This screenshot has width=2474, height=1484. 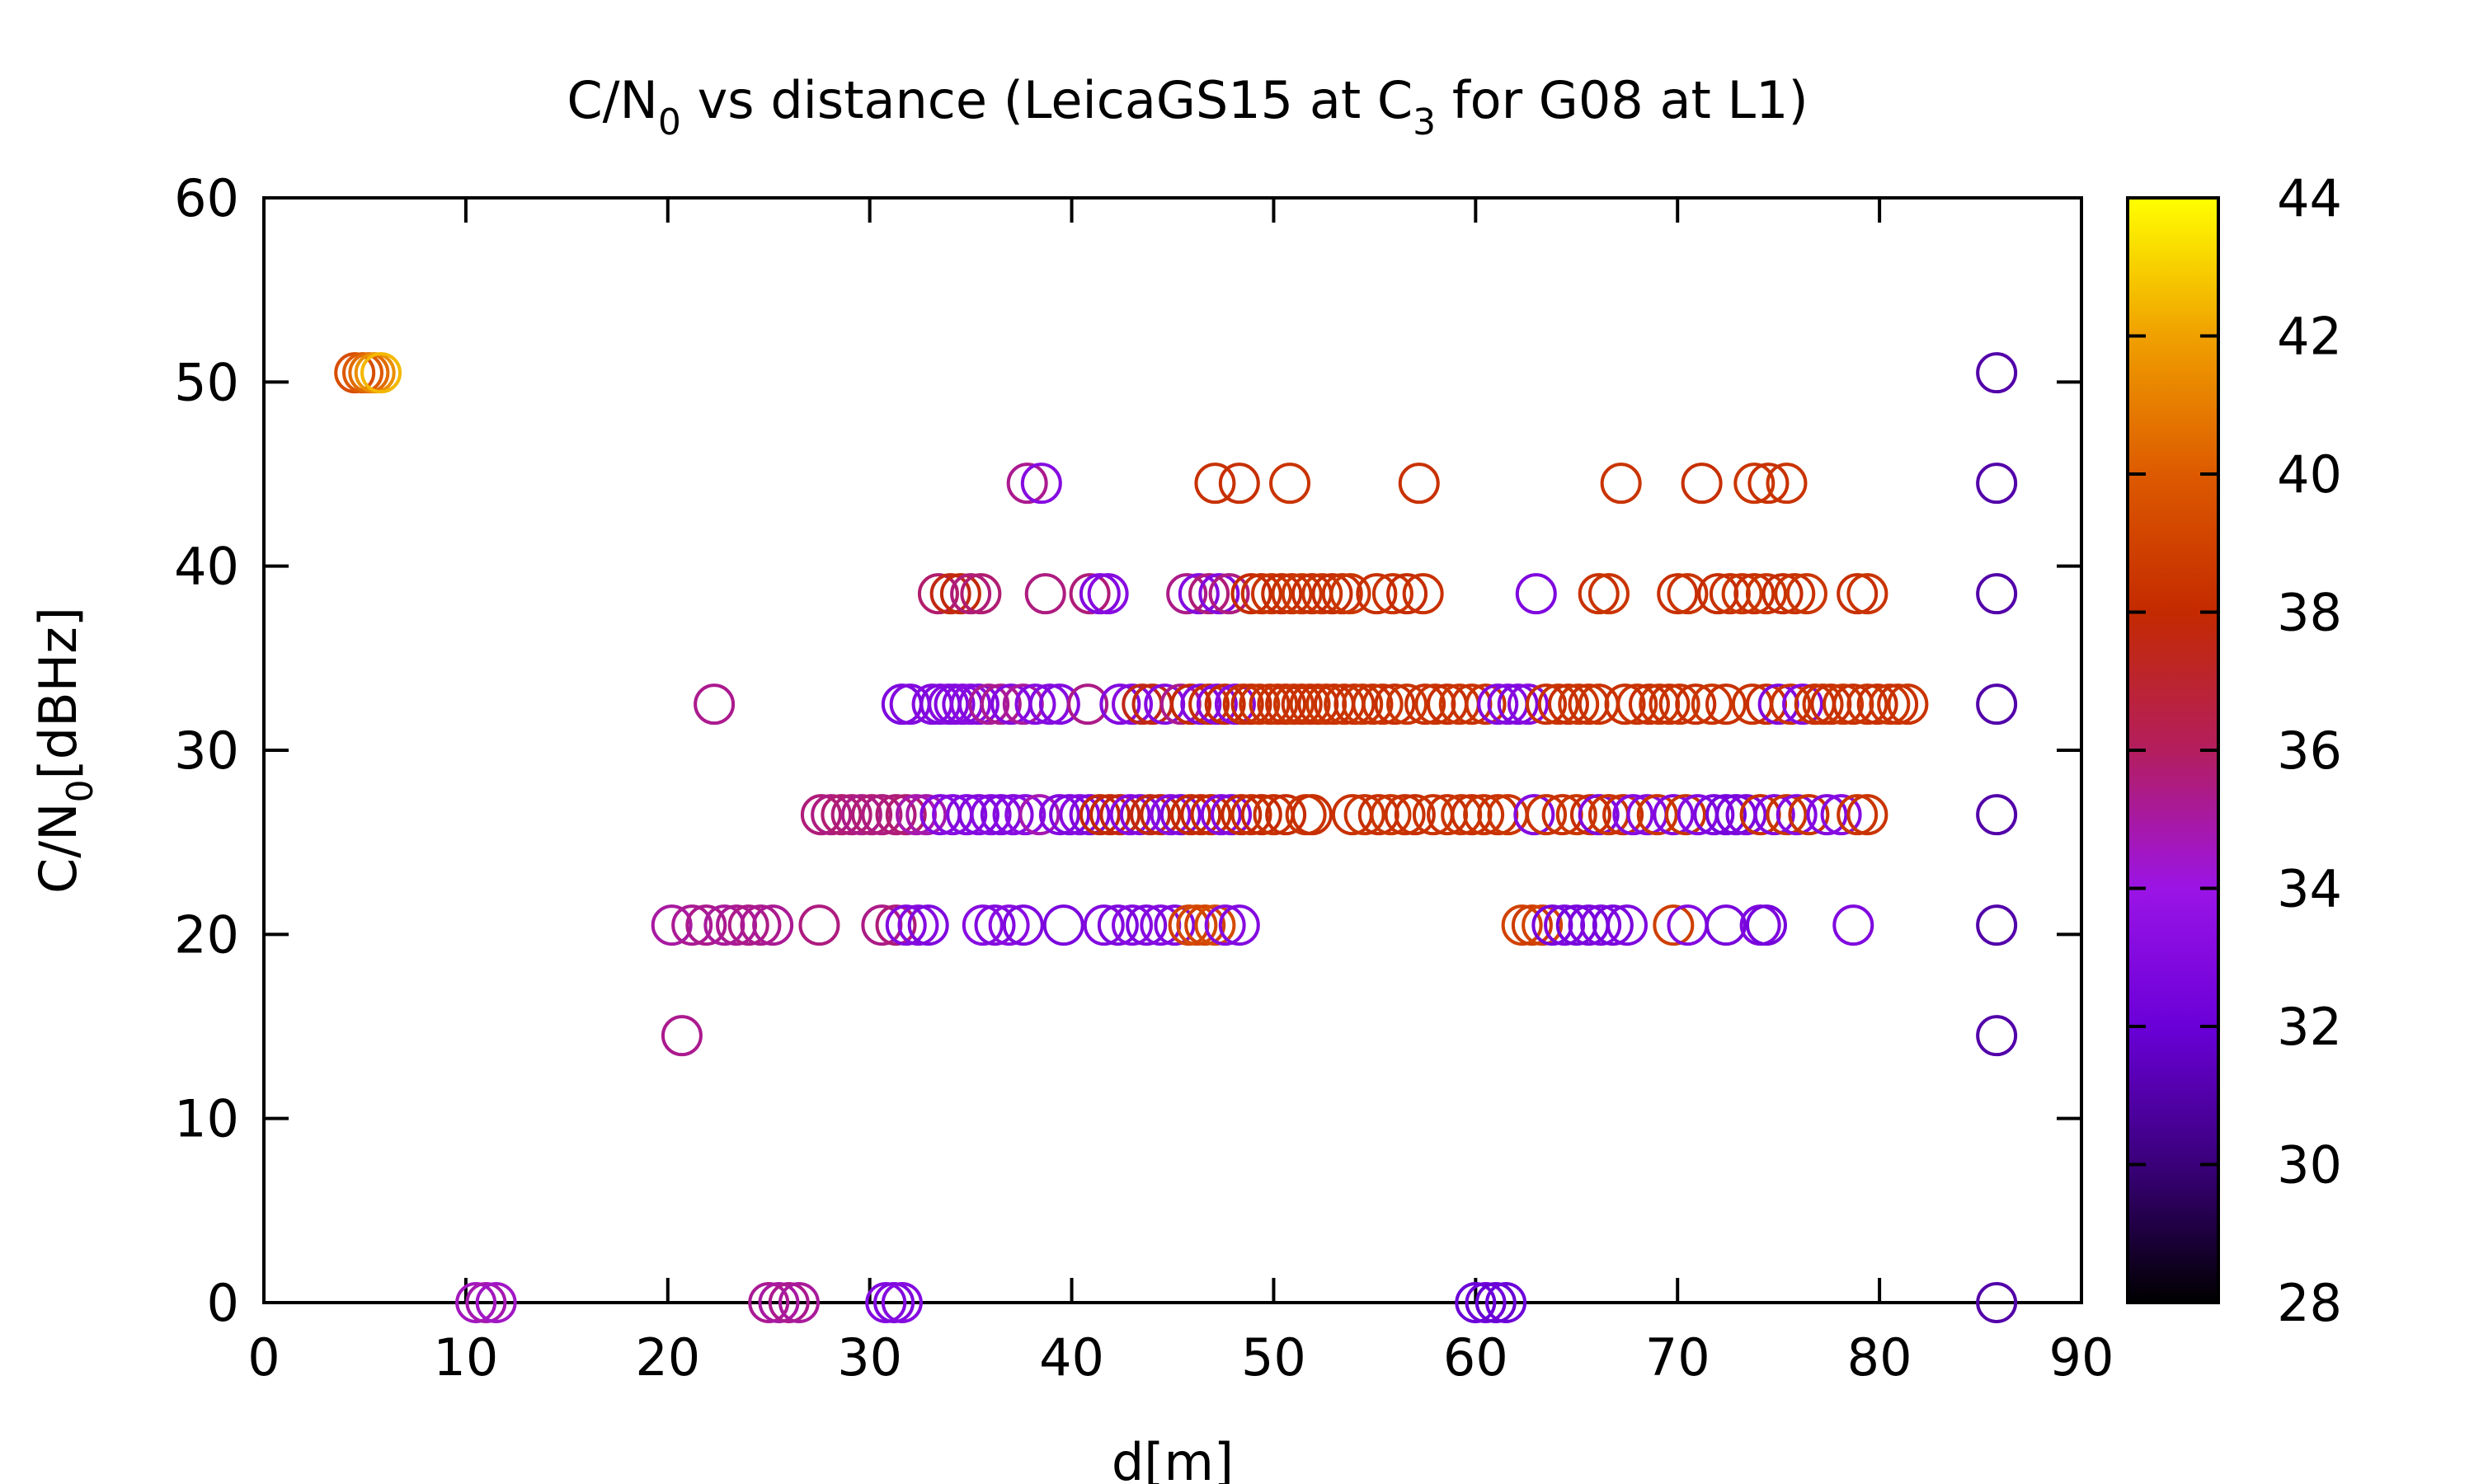 What do you see at coordinates (2081, 1357) in the screenshot?
I see `x-tick-label: 90` at bounding box center [2081, 1357].